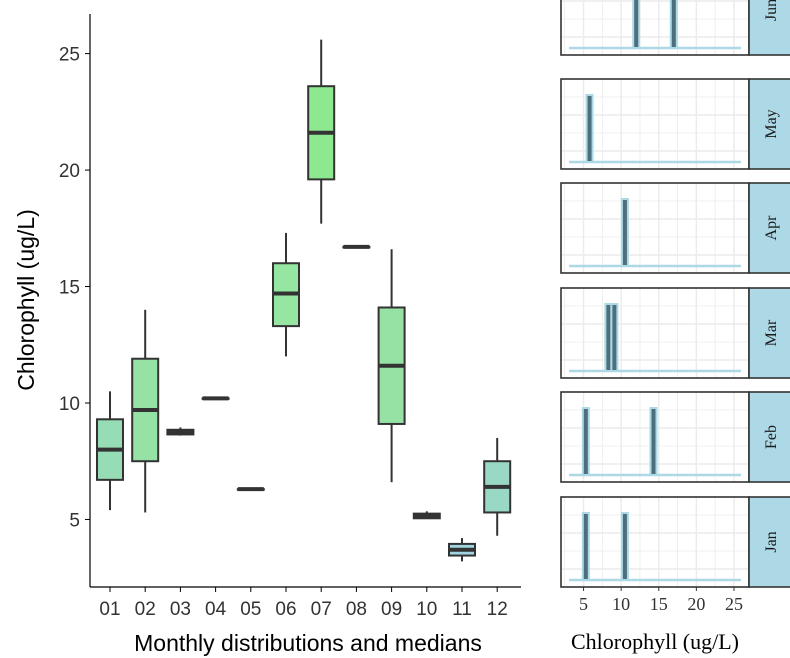  What do you see at coordinates (285, 609) in the screenshot?
I see `x-tick-label: 06` at bounding box center [285, 609].